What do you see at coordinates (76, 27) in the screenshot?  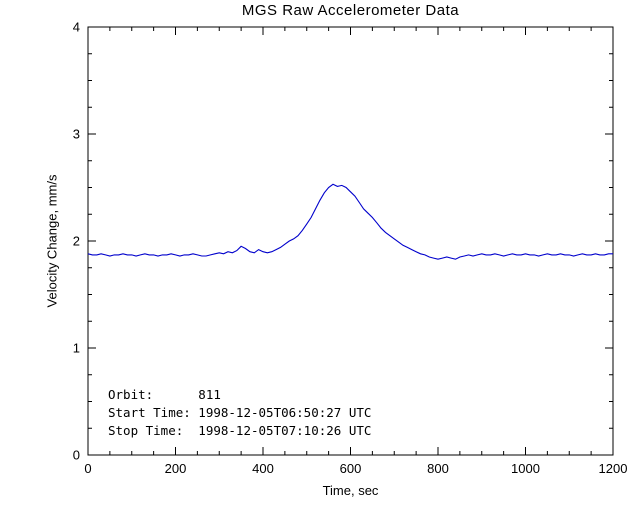 I see `y-tick-label: 4` at bounding box center [76, 27].